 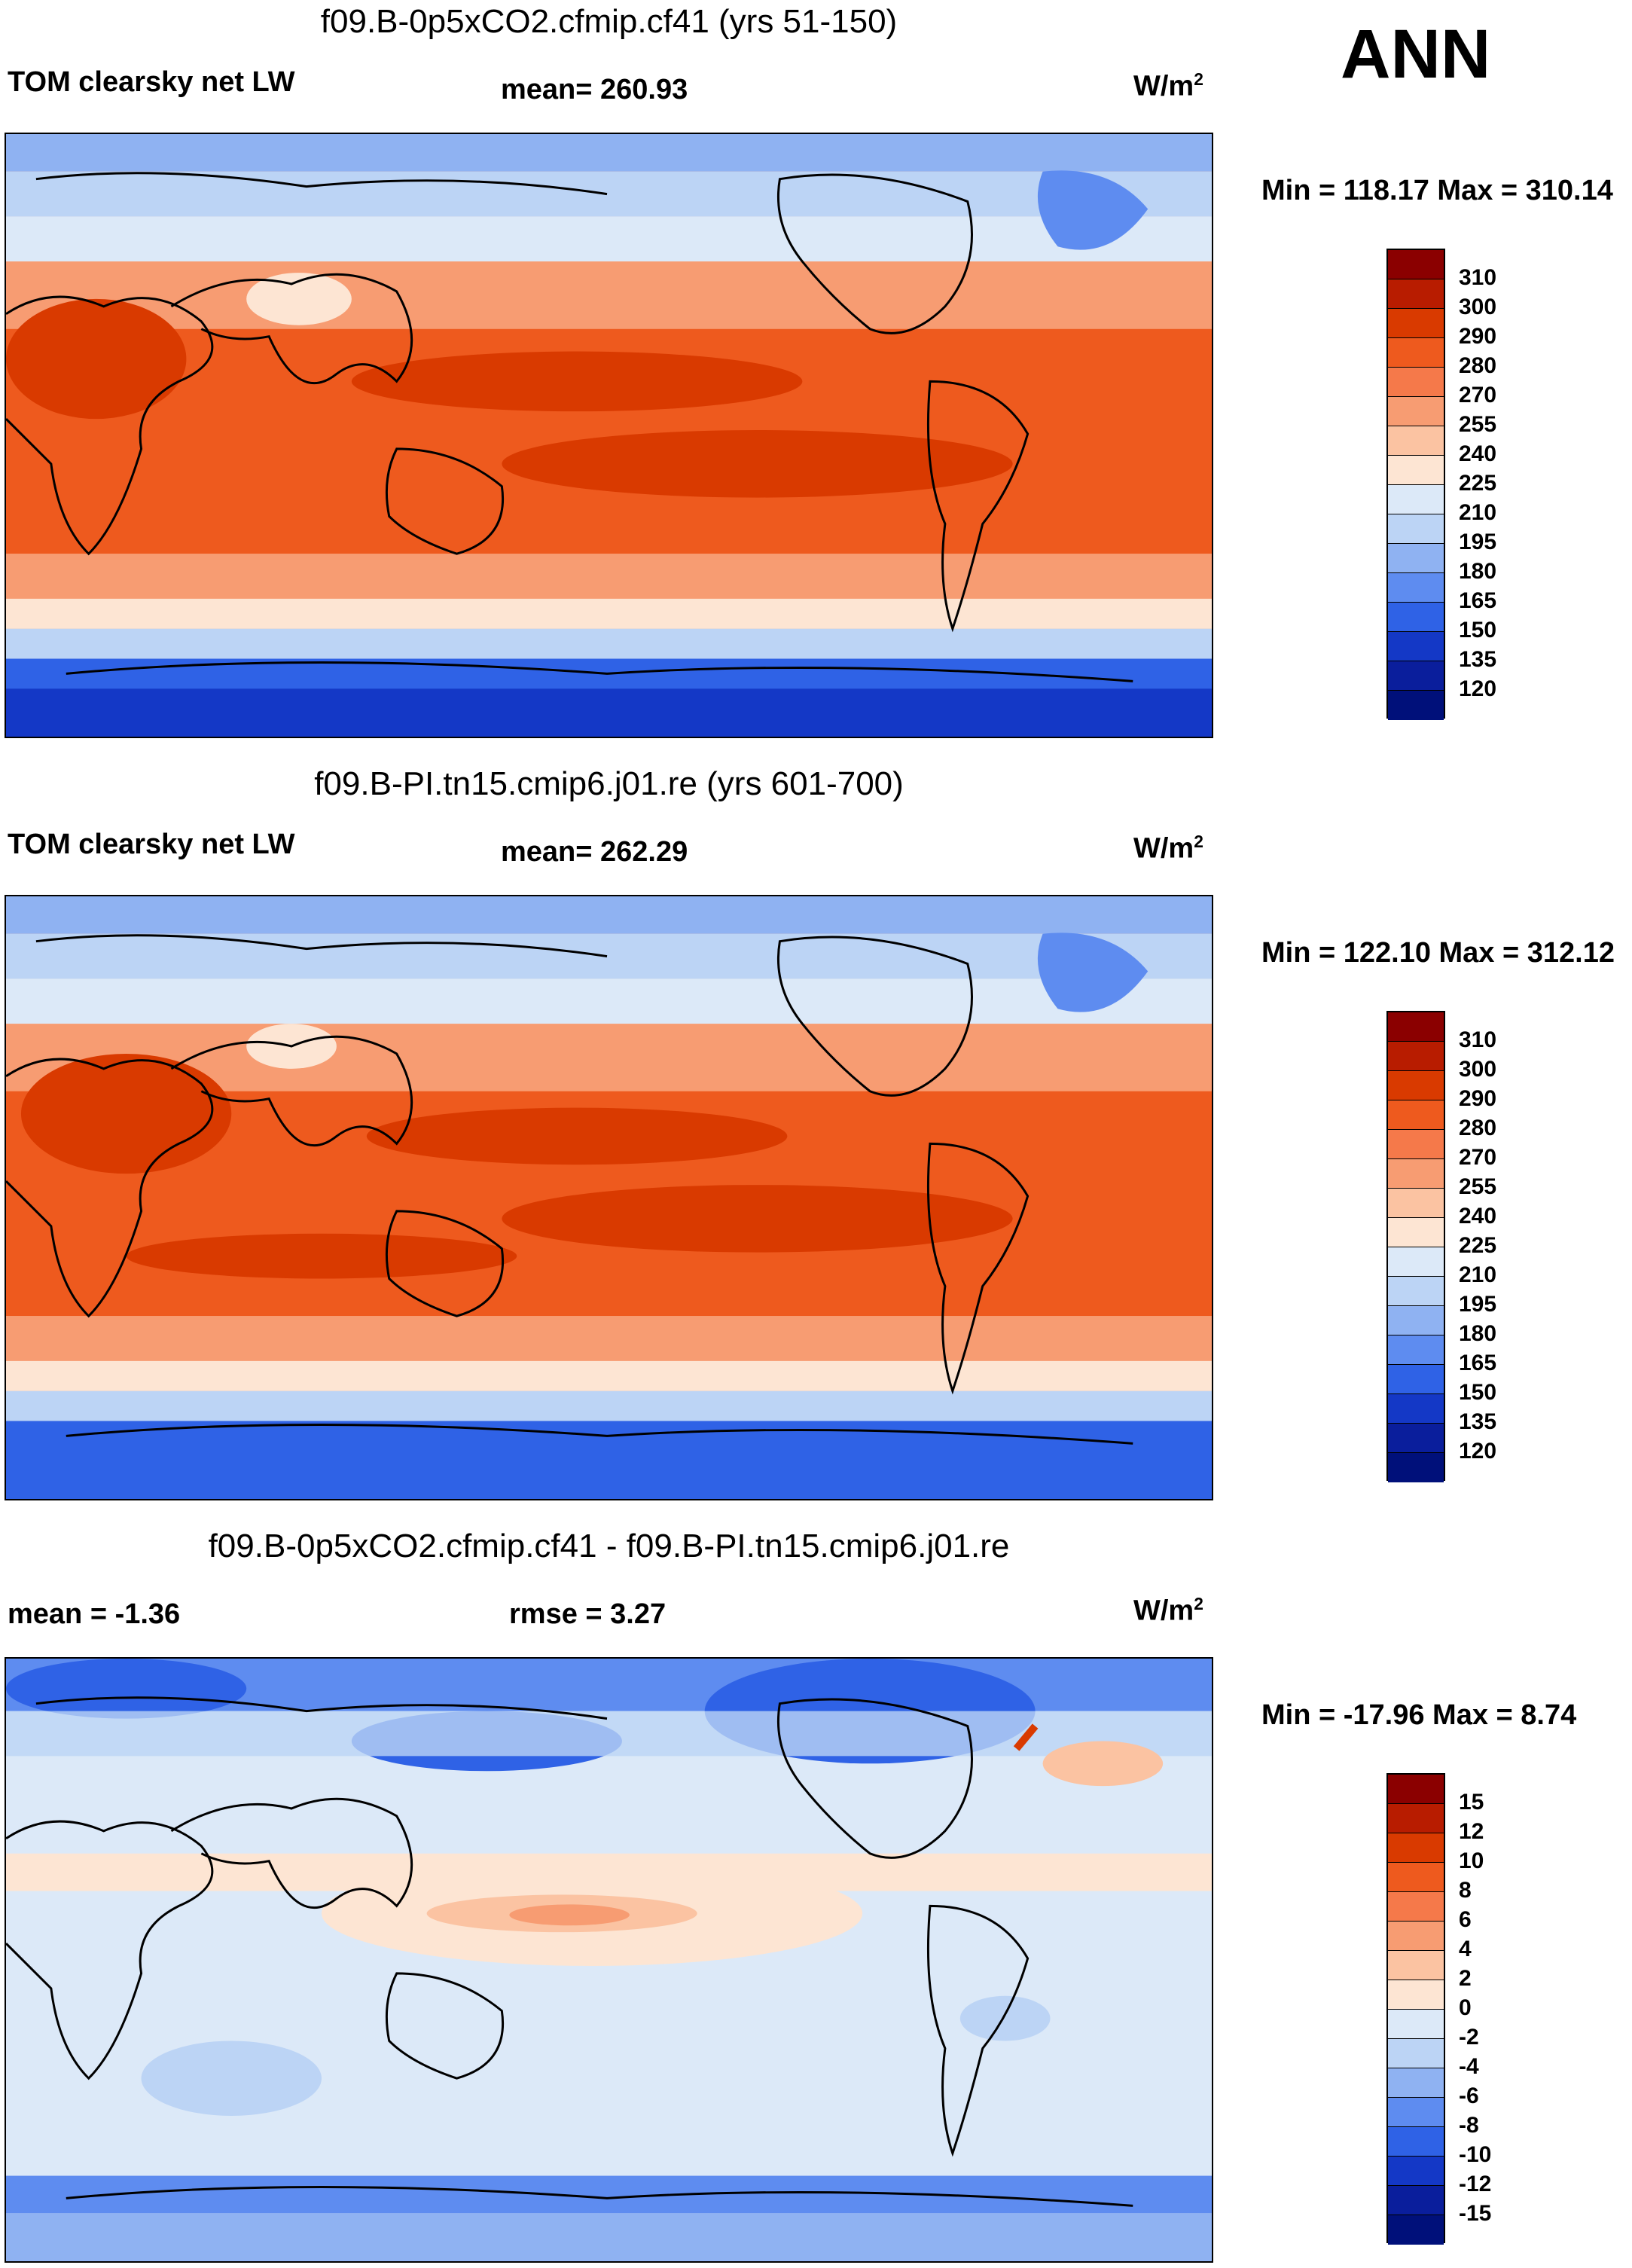 What do you see at coordinates (1469, 2038) in the screenshot?
I see `colorbar-tick-label: -2` at bounding box center [1469, 2038].